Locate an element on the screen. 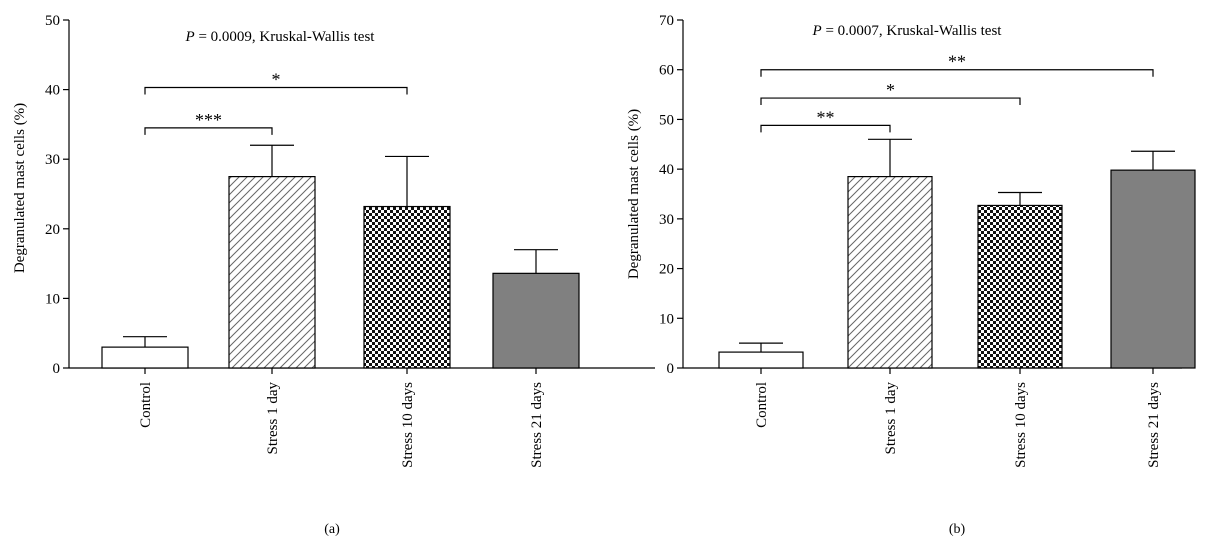  stat-annotation-italic-b: P is located at coordinates (817, 31).